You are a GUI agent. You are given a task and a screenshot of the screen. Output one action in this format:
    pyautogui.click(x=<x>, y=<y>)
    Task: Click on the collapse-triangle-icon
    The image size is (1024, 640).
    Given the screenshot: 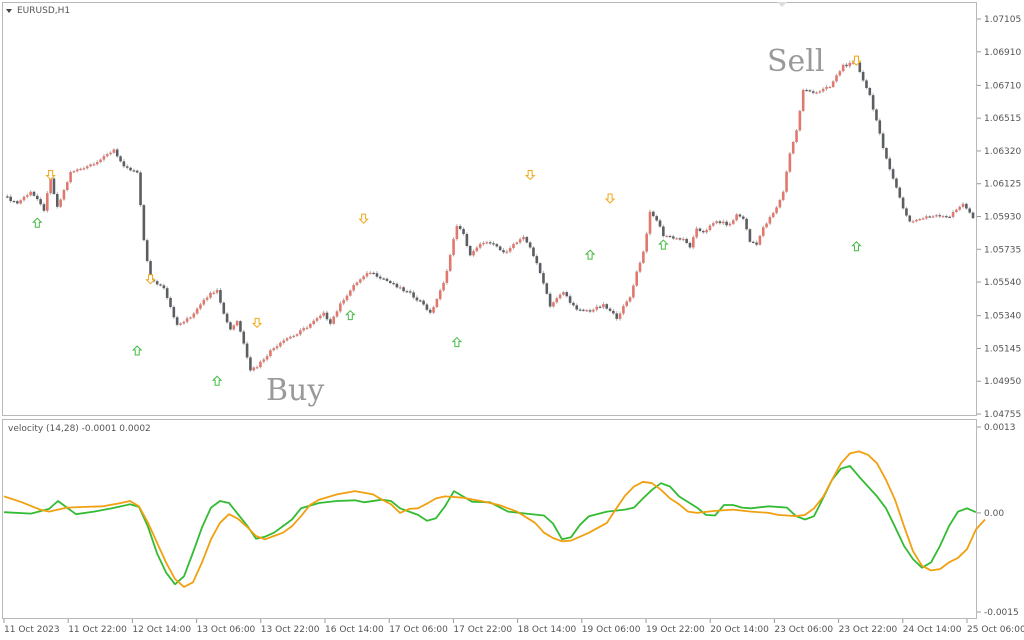 What is the action you would take?
    pyautogui.click(x=9, y=11)
    